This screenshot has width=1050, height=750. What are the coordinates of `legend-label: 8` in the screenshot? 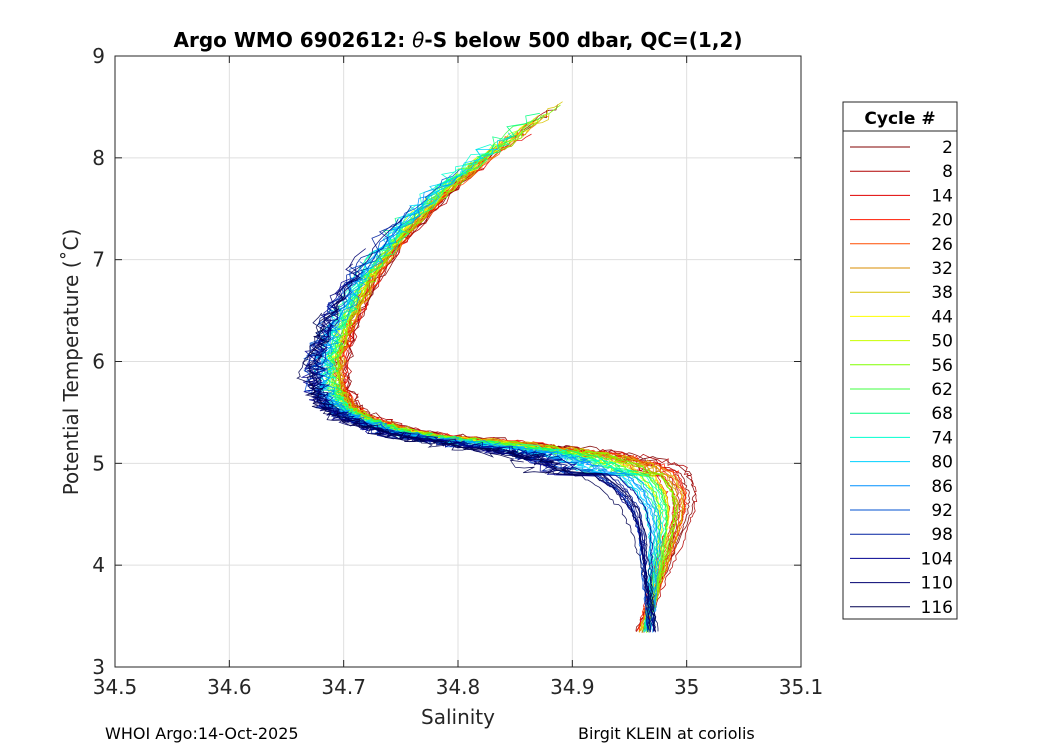 It's located at (947, 172).